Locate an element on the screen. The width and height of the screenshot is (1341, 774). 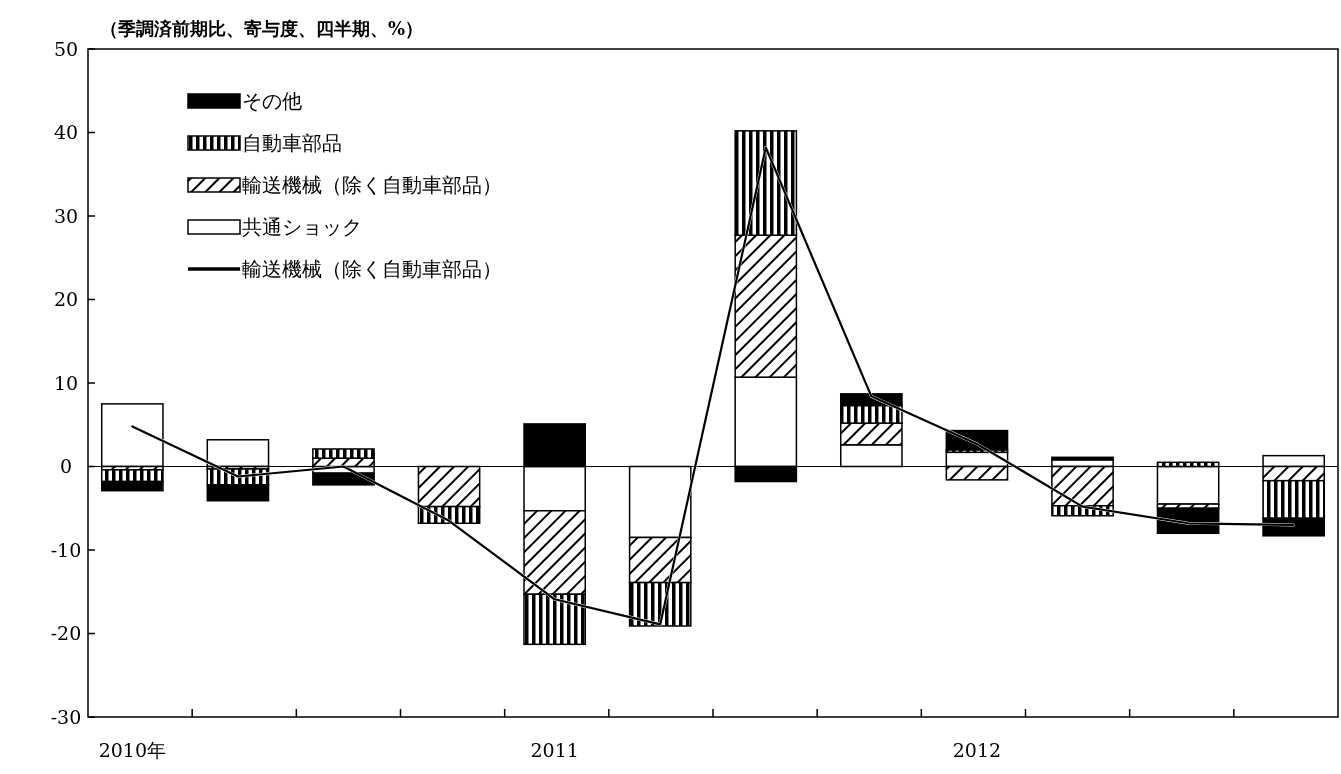
y-tick-label: 30 is located at coordinates (66, 215).